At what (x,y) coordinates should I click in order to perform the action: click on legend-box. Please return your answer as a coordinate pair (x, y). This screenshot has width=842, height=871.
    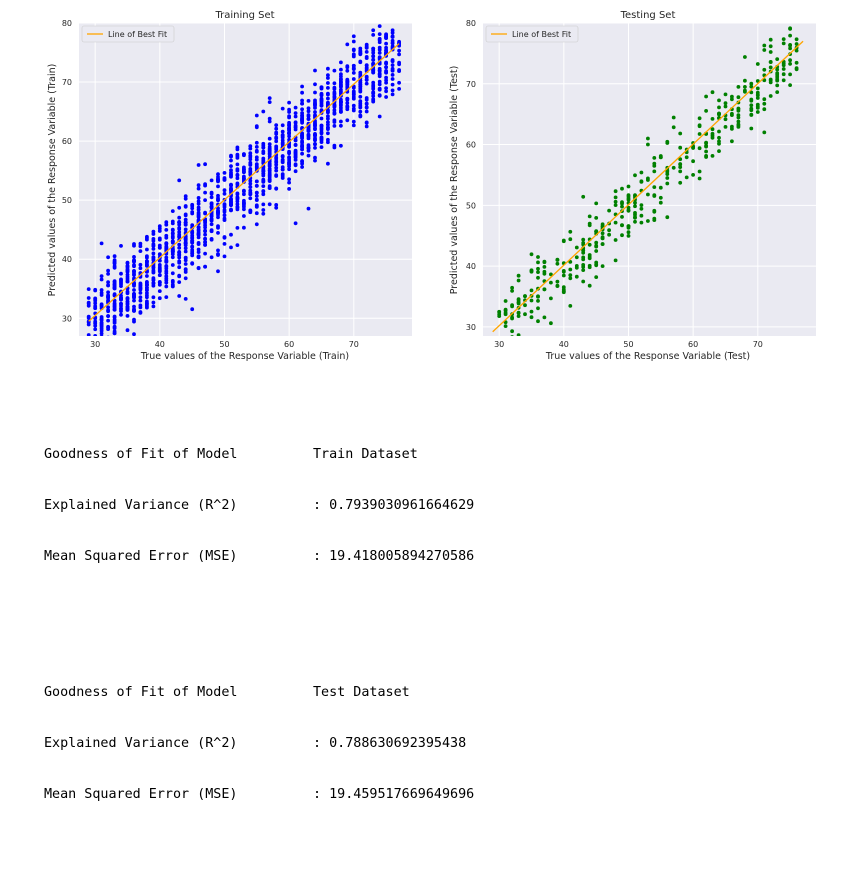
    Looking at the image, I should click on (532, 34).